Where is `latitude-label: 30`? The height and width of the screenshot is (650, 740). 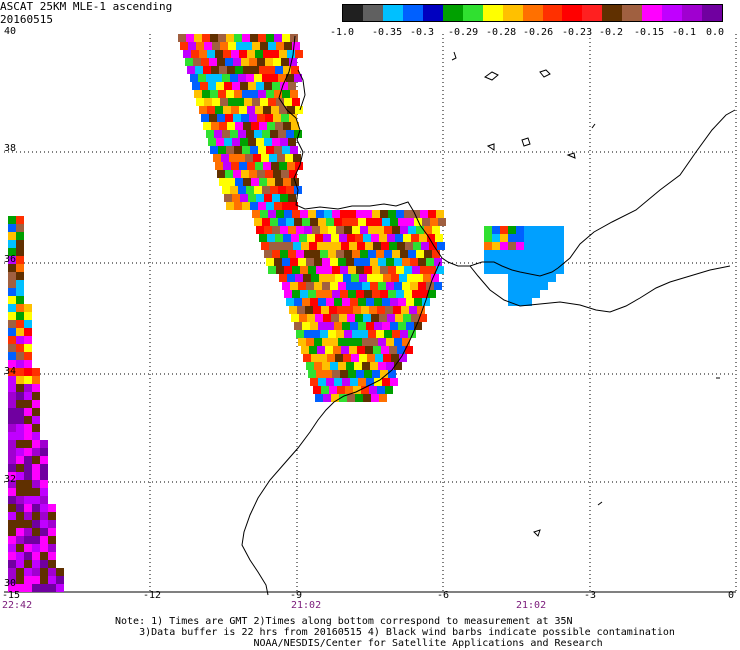 latitude-label: 30 is located at coordinates (10, 583).